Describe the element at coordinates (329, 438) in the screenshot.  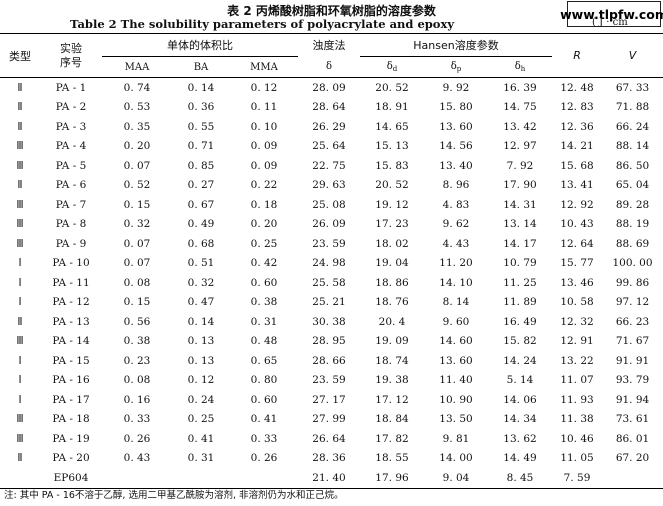
I see `cell-delta: 26. 64` at that location.